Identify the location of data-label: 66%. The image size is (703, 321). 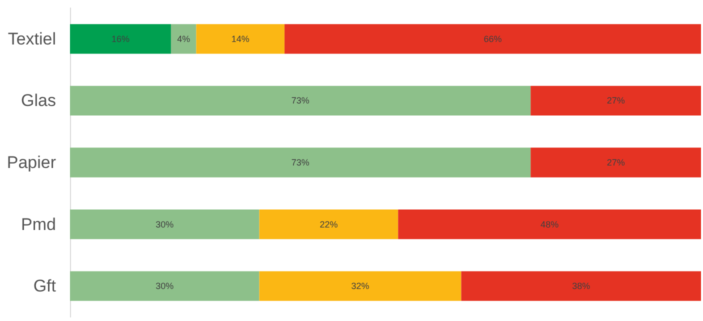
(493, 39).